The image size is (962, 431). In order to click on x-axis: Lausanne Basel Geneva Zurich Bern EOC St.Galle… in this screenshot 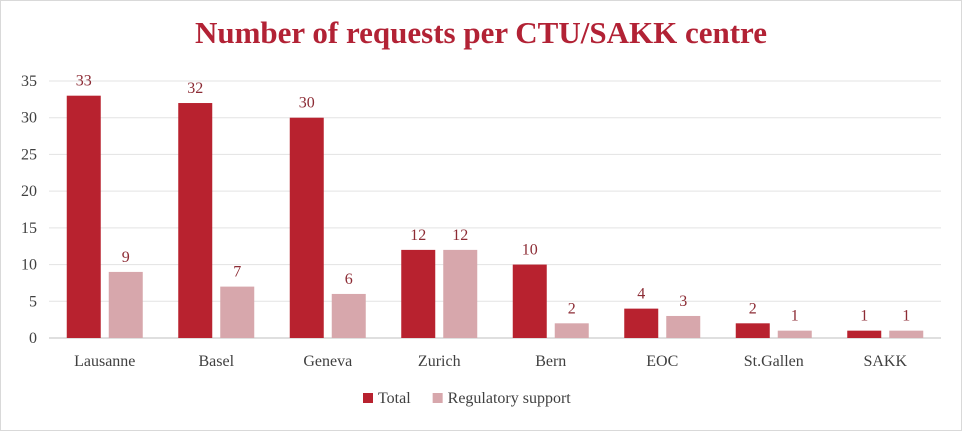, I will do `click(490, 361)`.